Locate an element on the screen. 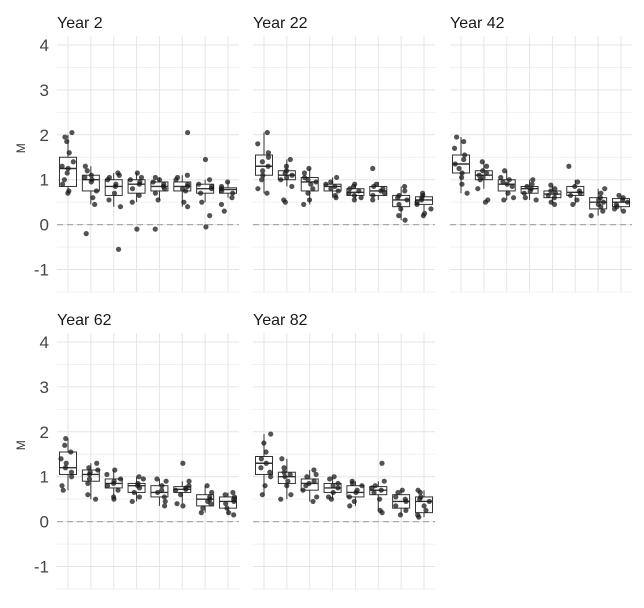  y-tick-label: -1 is located at coordinates (41, 270).